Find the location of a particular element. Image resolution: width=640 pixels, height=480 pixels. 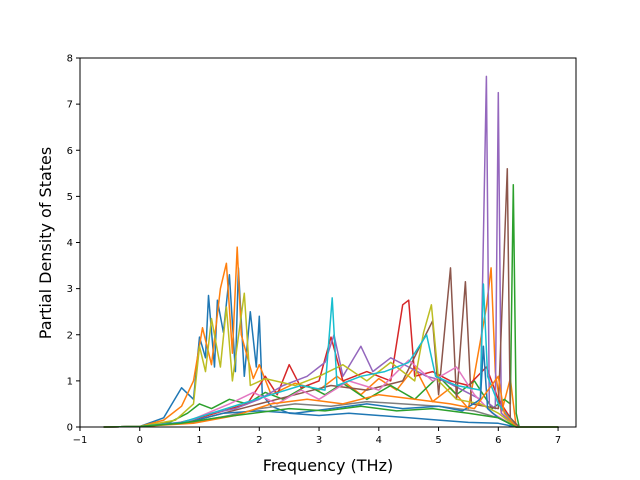

y-tick-label: 7 is located at coordinates (70, 105).